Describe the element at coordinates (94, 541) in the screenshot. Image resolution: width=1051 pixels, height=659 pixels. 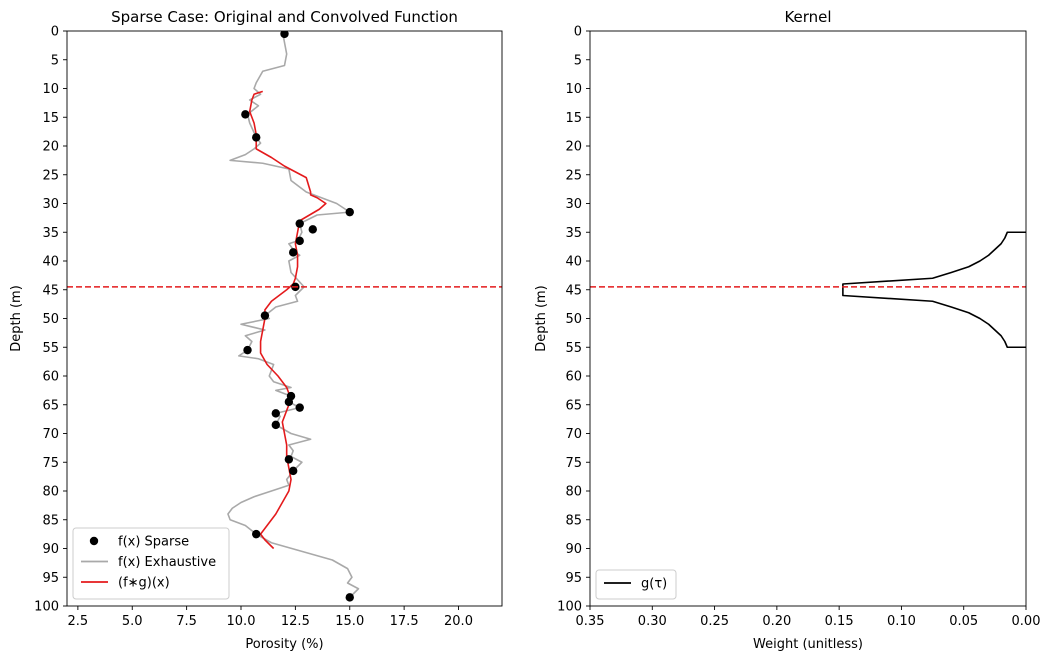
I see `legend-marker` at that location.